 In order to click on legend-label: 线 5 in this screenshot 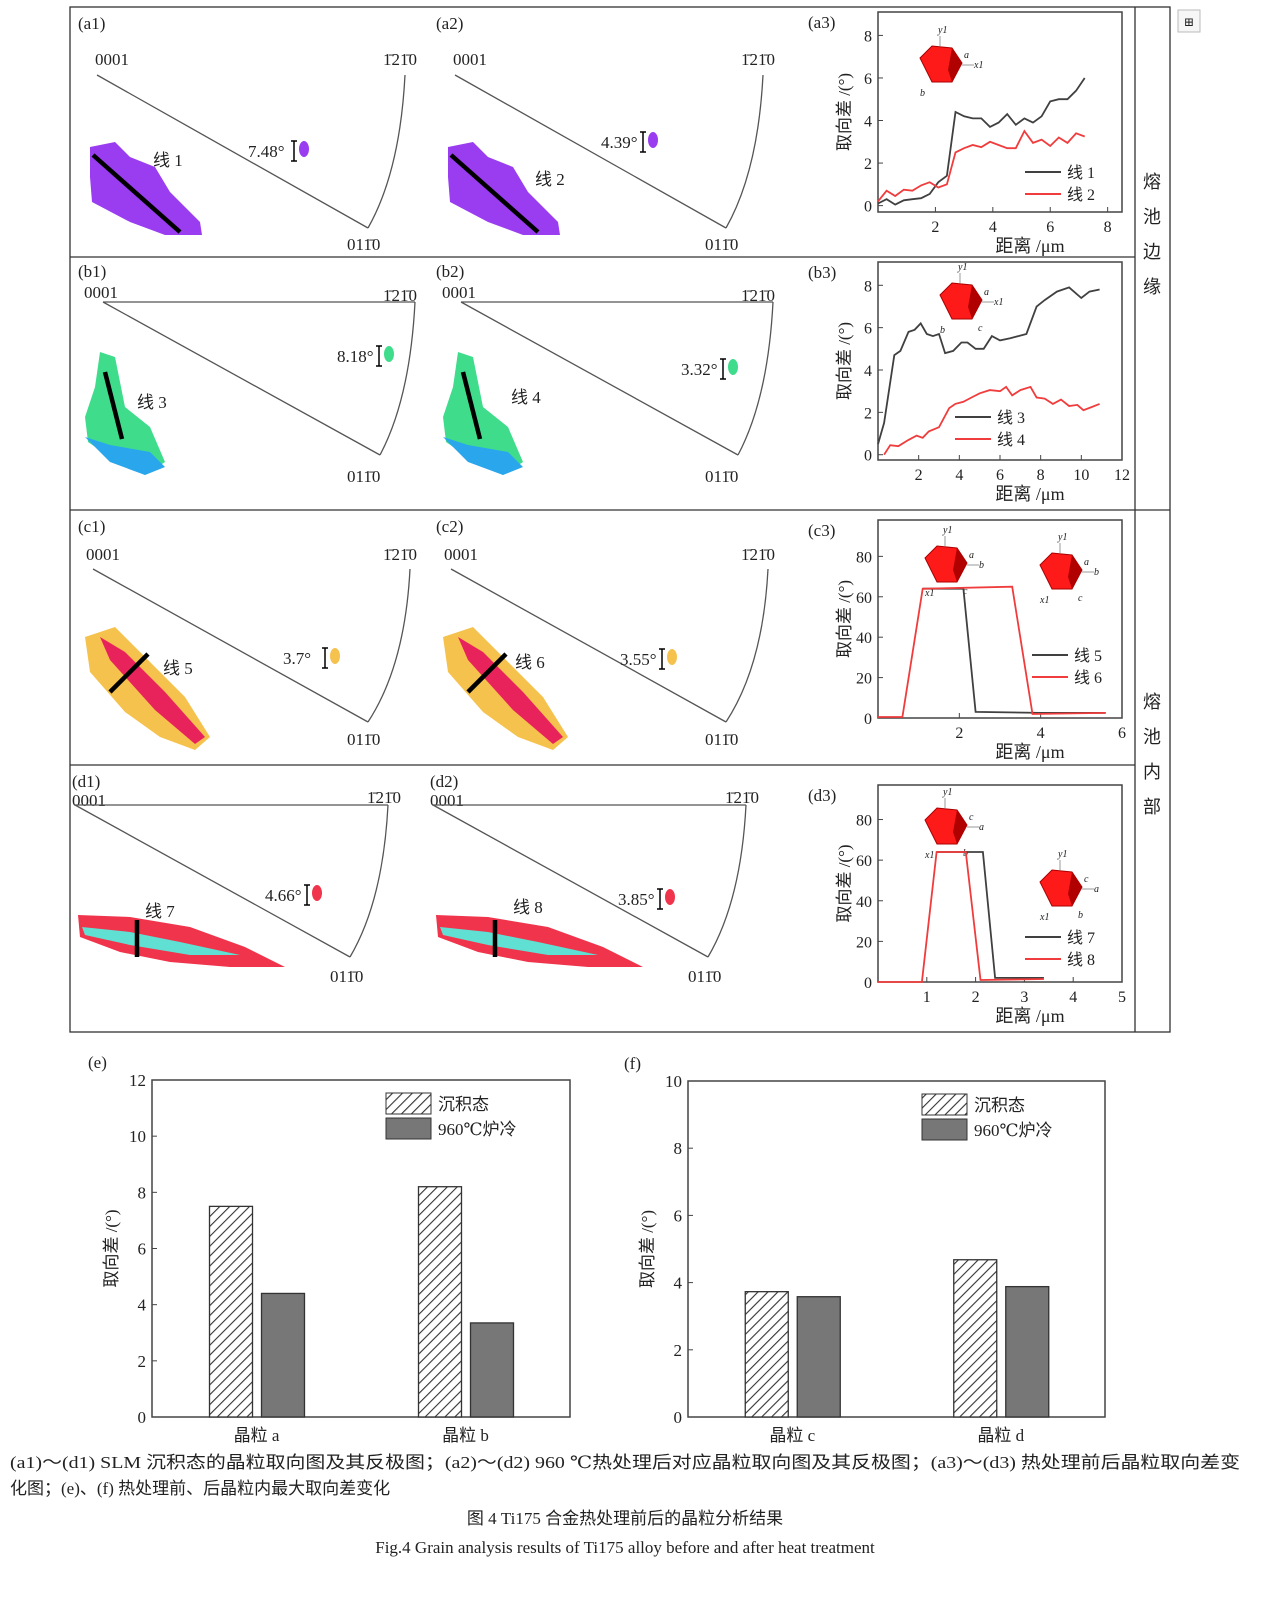, I will do `click(1088, 656)`.